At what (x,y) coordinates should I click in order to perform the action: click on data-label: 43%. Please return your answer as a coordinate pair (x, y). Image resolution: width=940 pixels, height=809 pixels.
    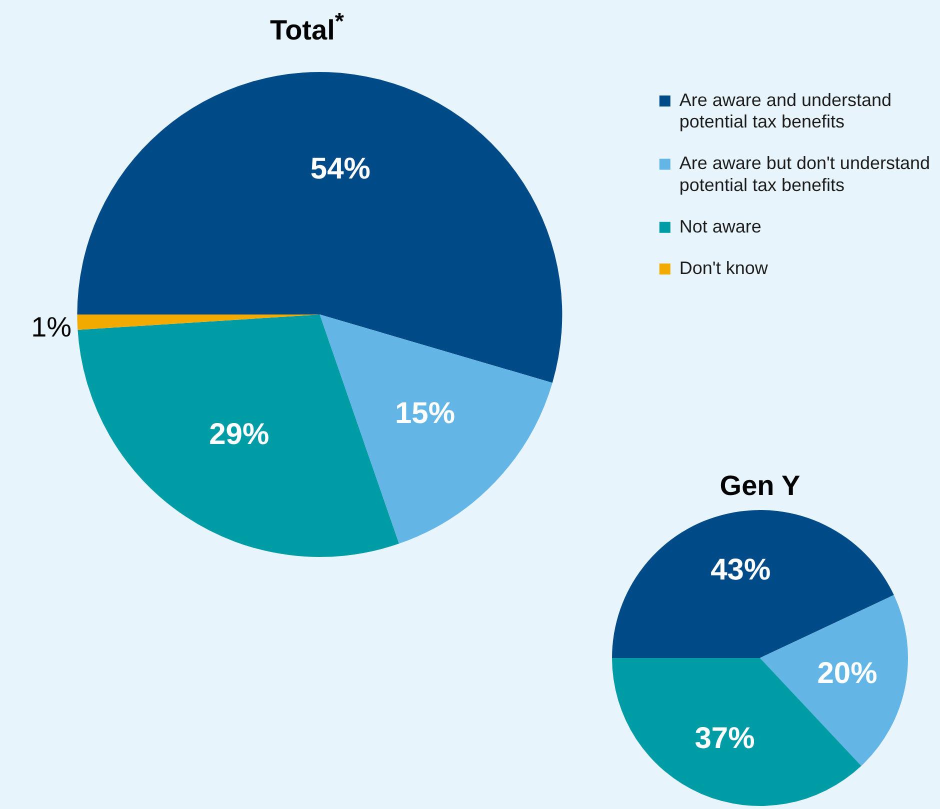
    Looking at the image, I should click on (740, 570).